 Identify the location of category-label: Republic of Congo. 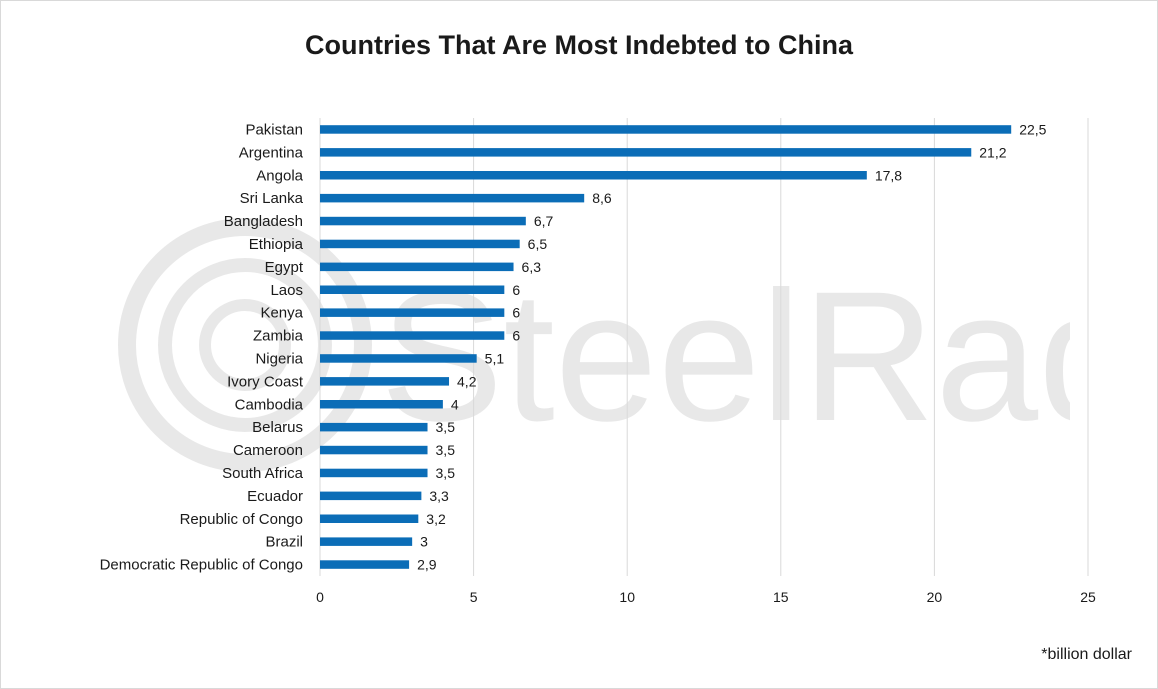
(241, 519).